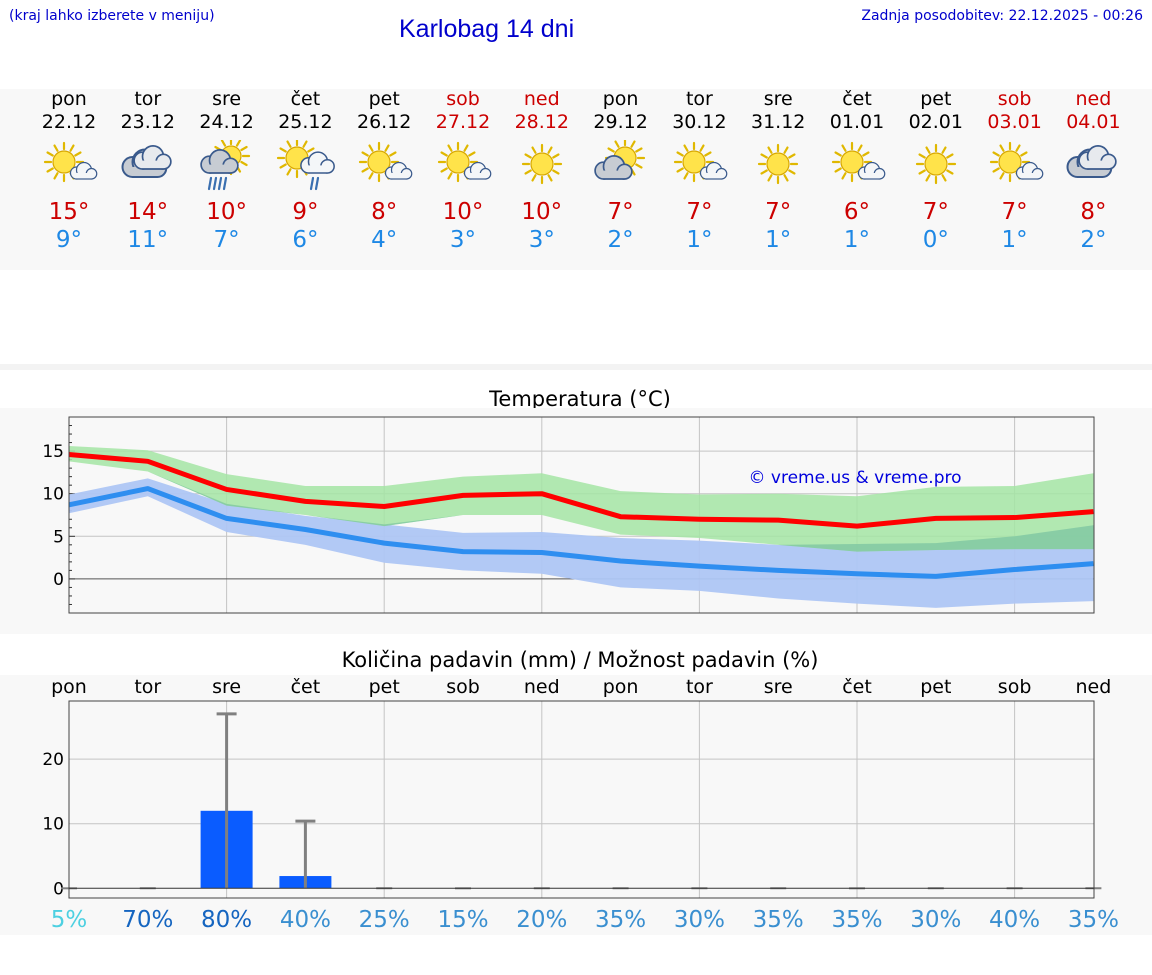  I want to click on min-temperature: 2°, so click(1093, 240).